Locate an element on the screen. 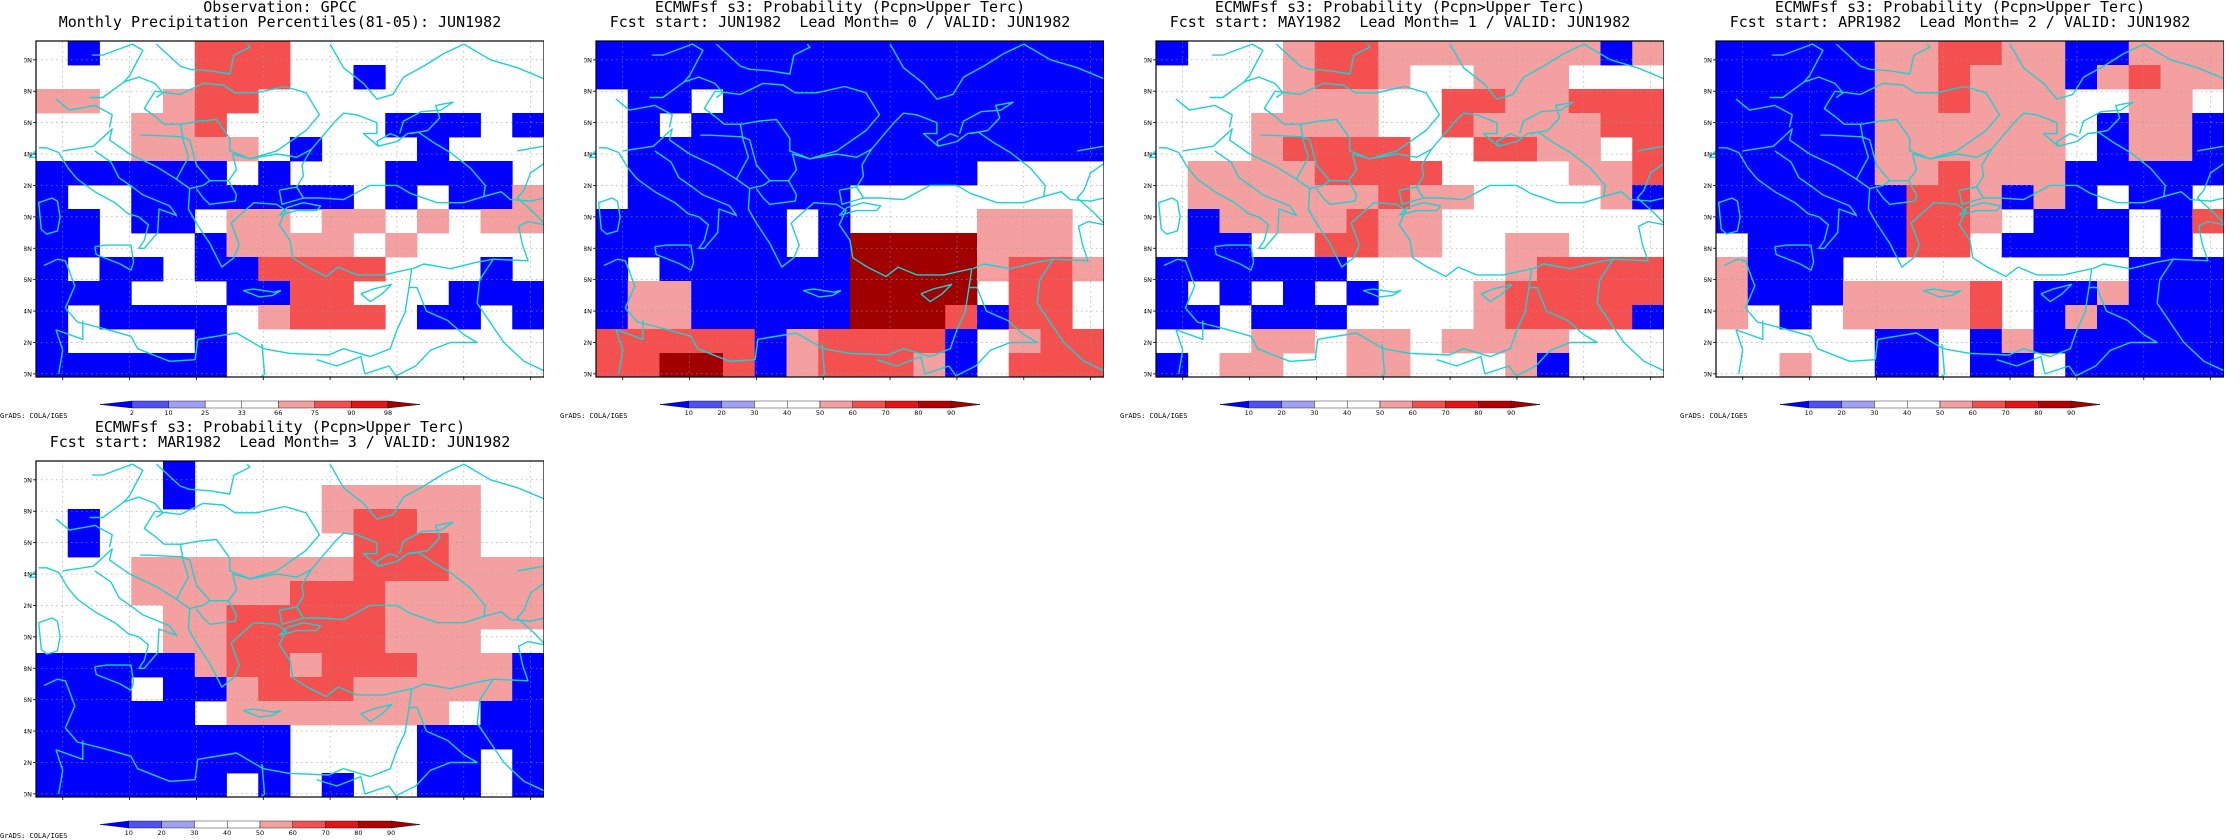 The image size is (2240, 840). latitude-label: 50N is located at coordinates (1708, 60).